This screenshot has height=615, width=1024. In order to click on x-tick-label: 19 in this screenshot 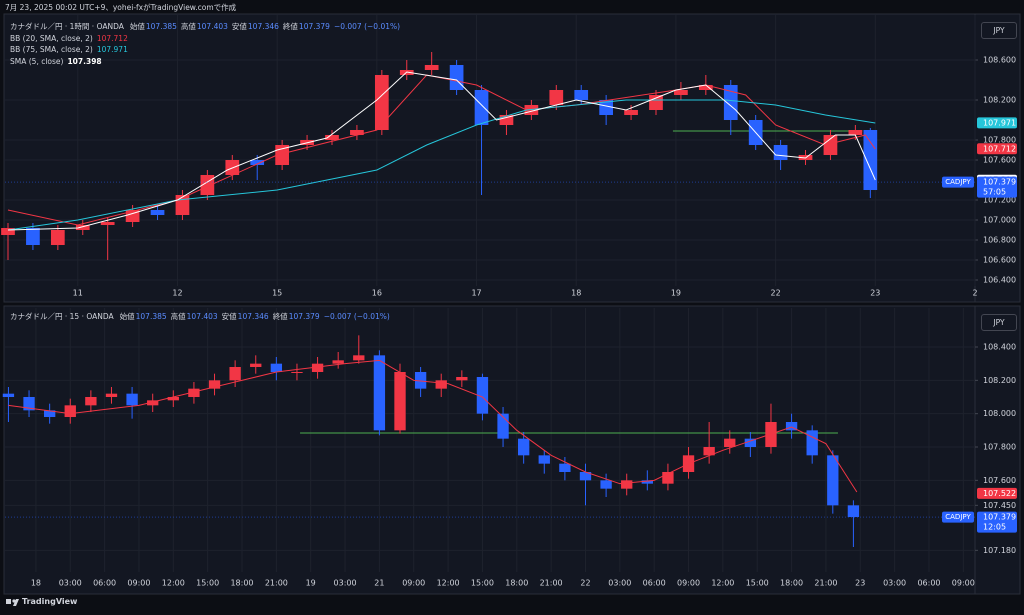, I will do `click(676, 293)`.